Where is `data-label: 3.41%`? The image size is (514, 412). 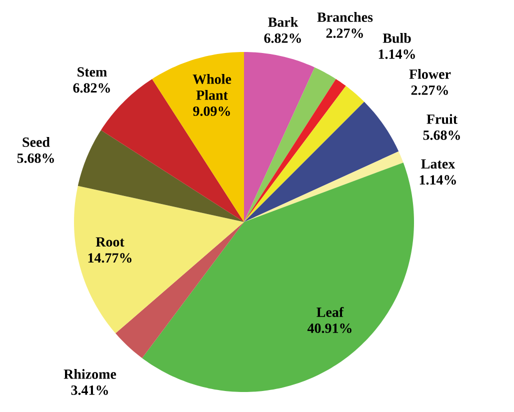 data-label: 3.41% is located at coordinates (89, 390).